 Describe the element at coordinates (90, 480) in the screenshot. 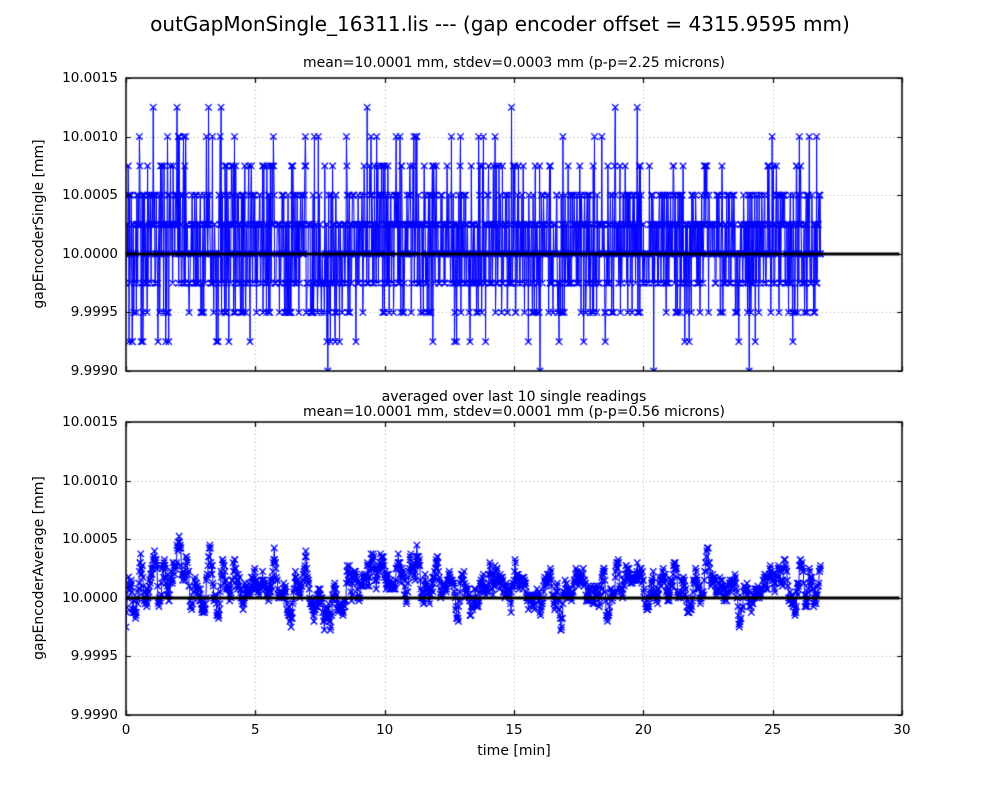

I see `bottom-y-tick-label: 10.0010` at that location.